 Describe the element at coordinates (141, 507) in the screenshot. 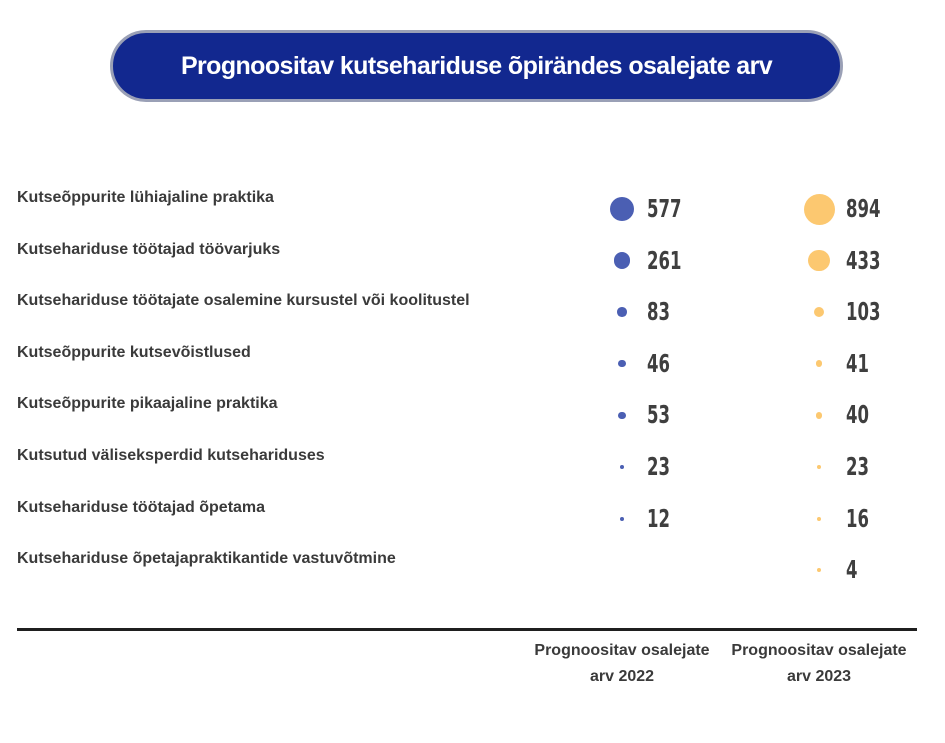

I see `row-label: Kutsehariduse töötajad õpetama` at that location.